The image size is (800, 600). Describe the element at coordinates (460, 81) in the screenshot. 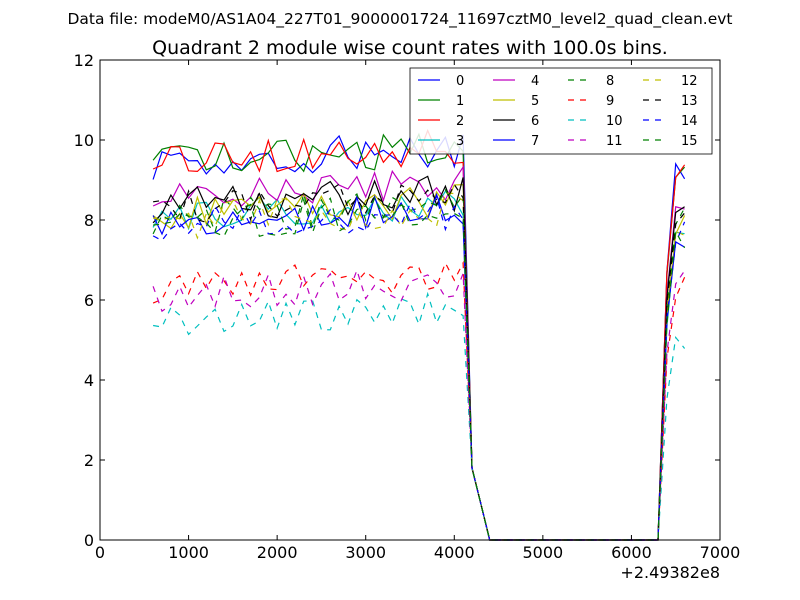

I see `legend-label-0: 0` at that location.